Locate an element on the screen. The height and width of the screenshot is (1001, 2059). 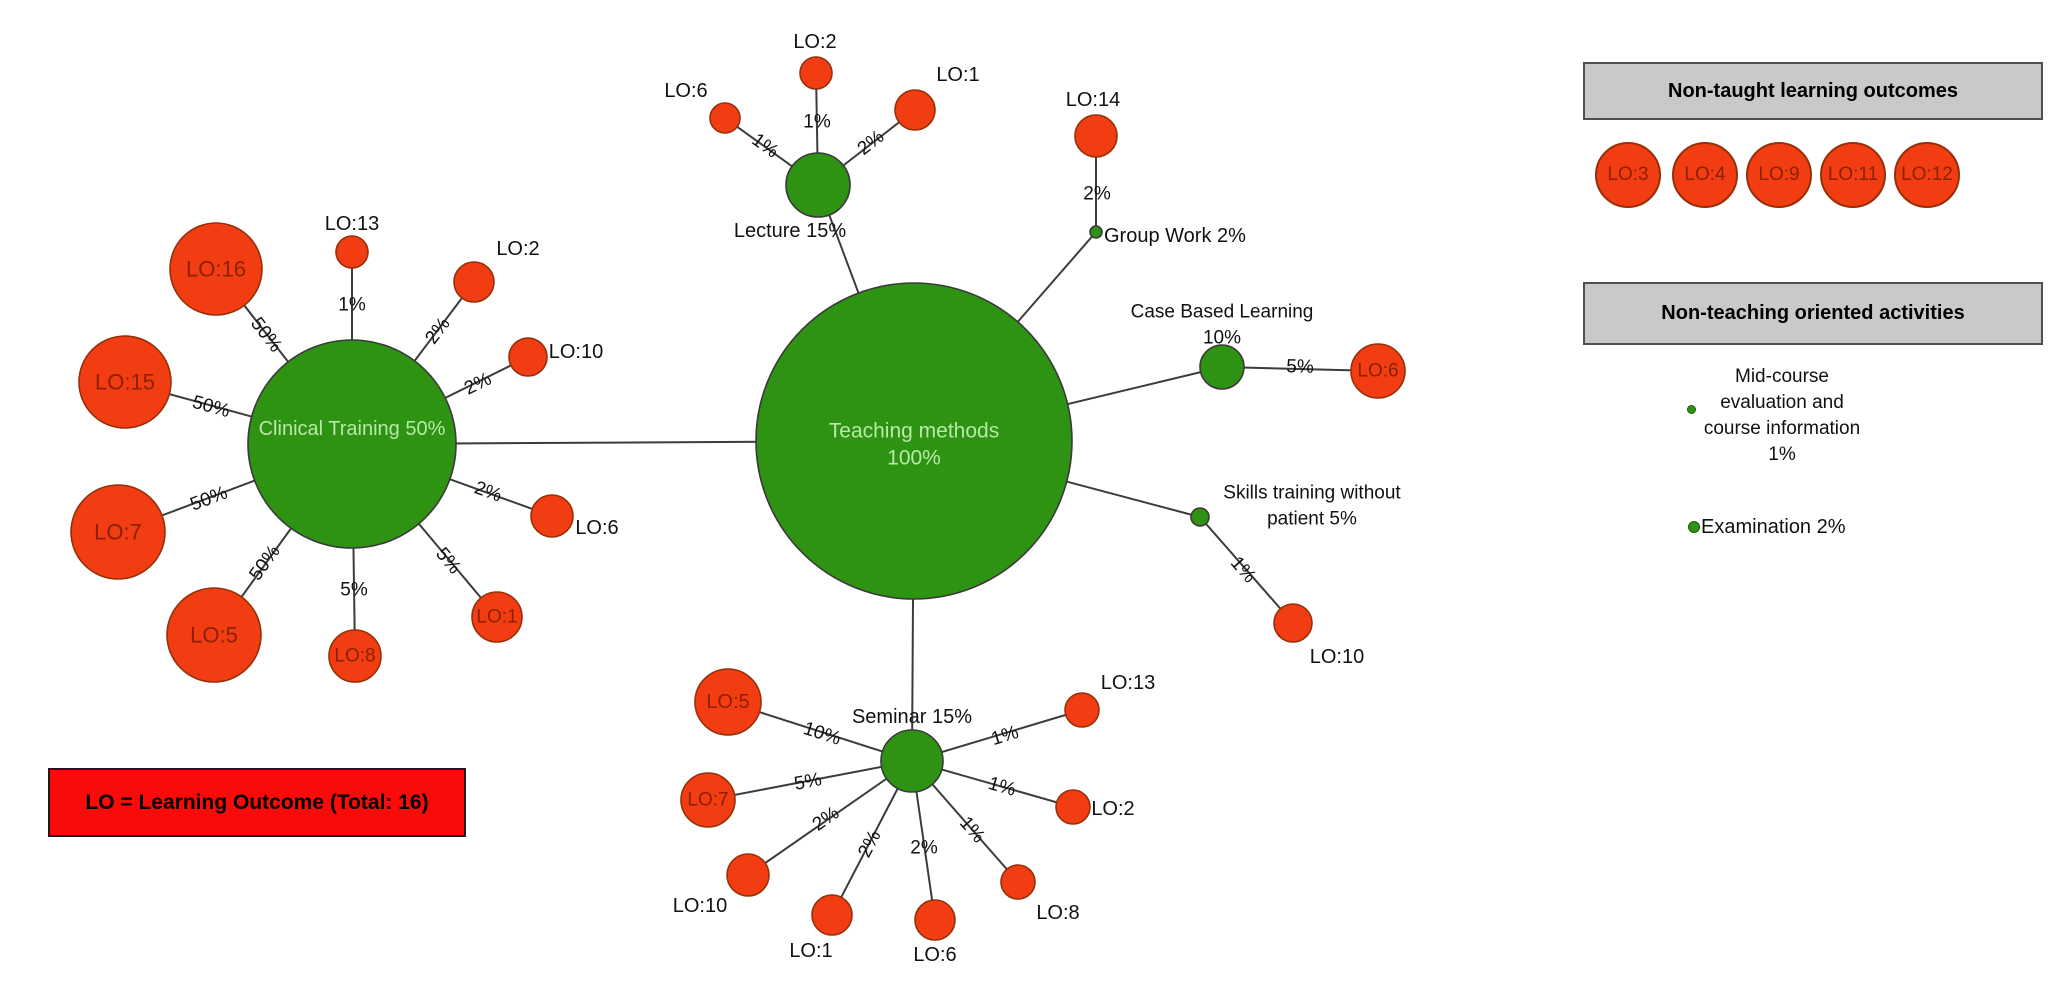
node-sk-lo10-label: LO:10 is located at coordinates (1337, 657).